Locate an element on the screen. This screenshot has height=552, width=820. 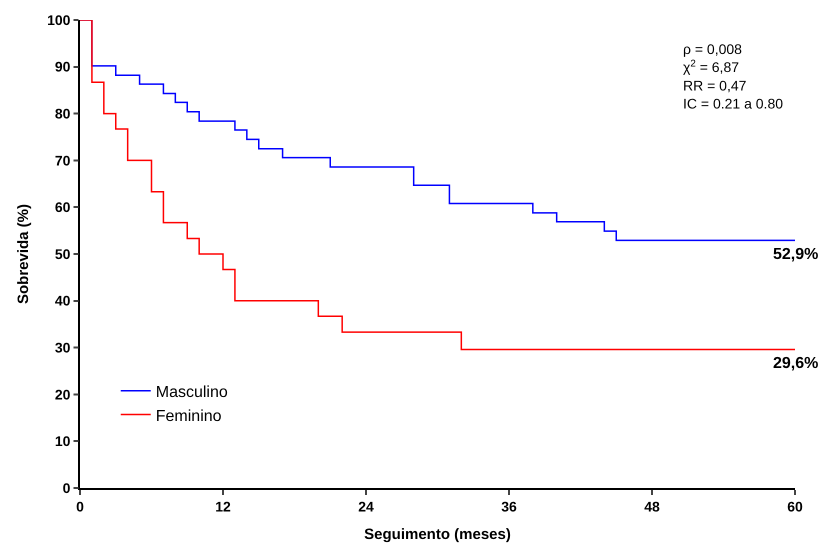
annotation: IC = 0.21 a 0.80 is located at coordinates (733, 104).